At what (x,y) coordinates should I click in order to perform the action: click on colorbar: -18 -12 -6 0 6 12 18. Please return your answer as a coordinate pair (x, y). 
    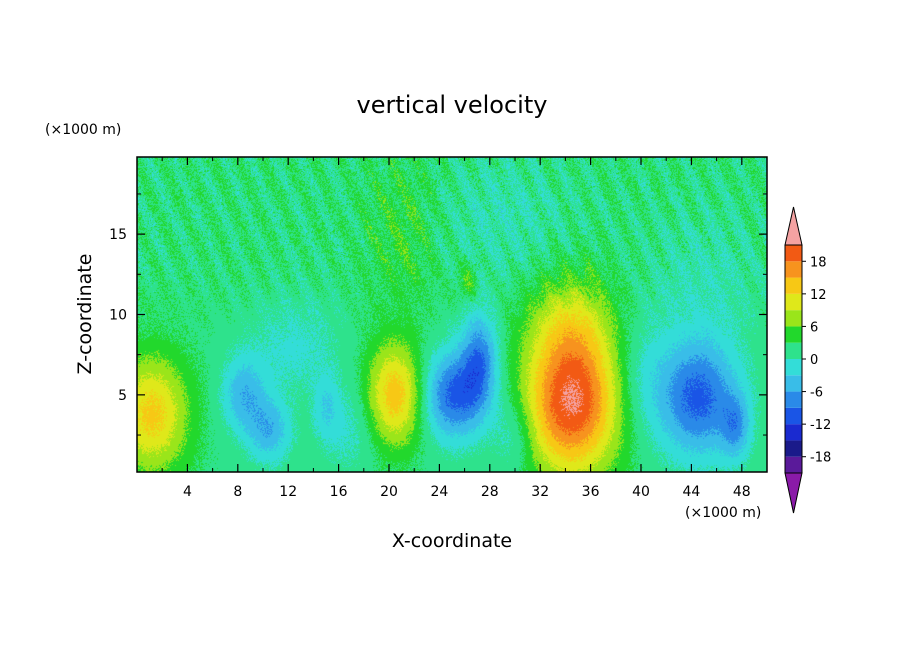
    Looking at the image, I should click on (807, 360).